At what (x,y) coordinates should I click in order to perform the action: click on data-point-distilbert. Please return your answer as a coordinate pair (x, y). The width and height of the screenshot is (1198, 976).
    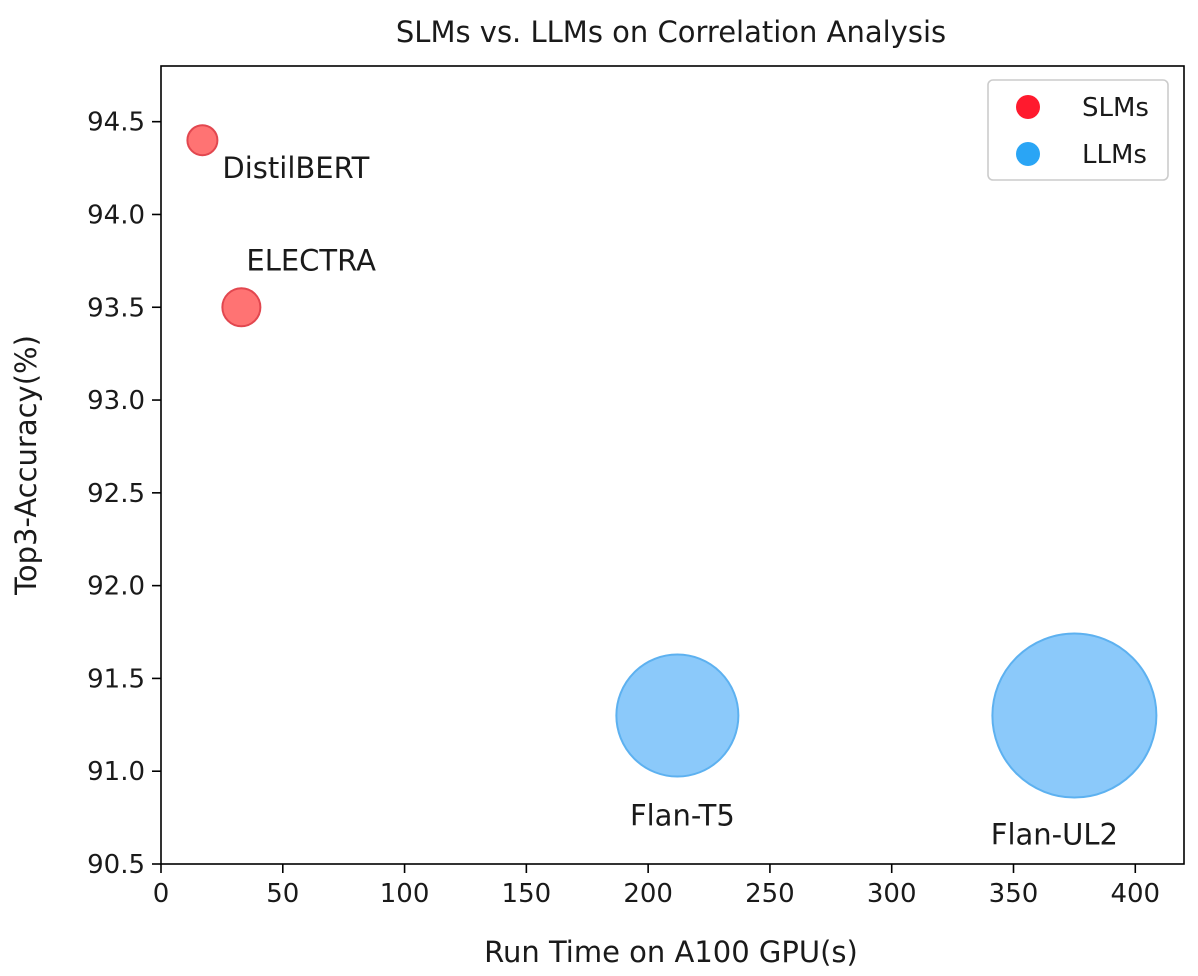
    Looking at the image, I should click on (202, 140).